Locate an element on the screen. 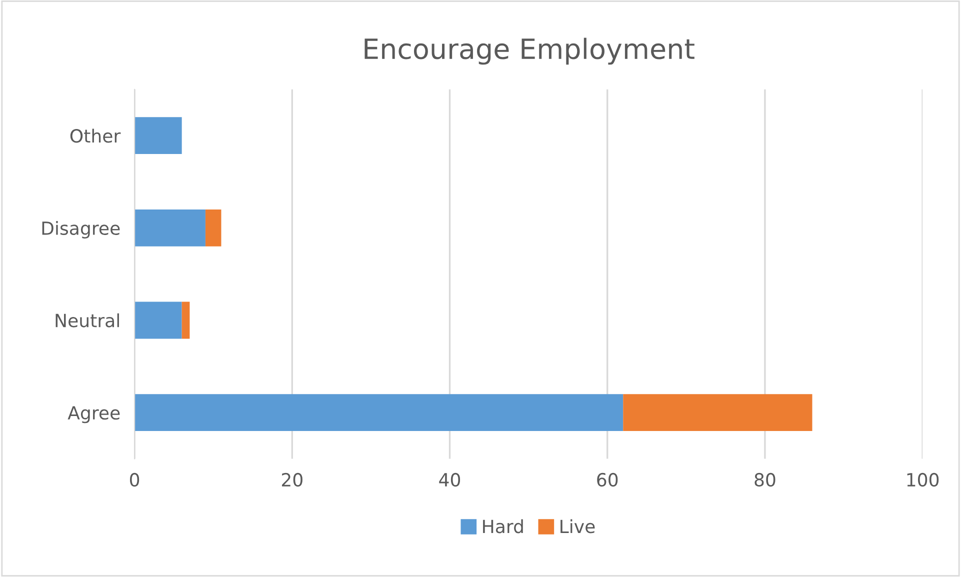  y-tick-label: Disagree is located at coordinates (81, 230).